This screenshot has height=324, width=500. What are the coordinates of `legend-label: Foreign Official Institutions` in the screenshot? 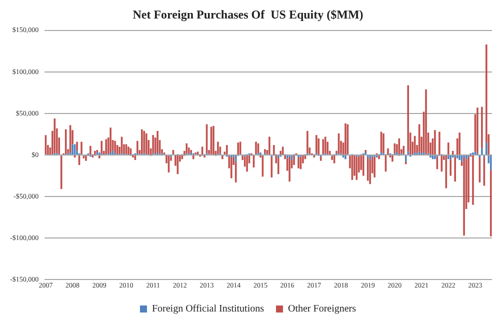 It's located at (208, 309).